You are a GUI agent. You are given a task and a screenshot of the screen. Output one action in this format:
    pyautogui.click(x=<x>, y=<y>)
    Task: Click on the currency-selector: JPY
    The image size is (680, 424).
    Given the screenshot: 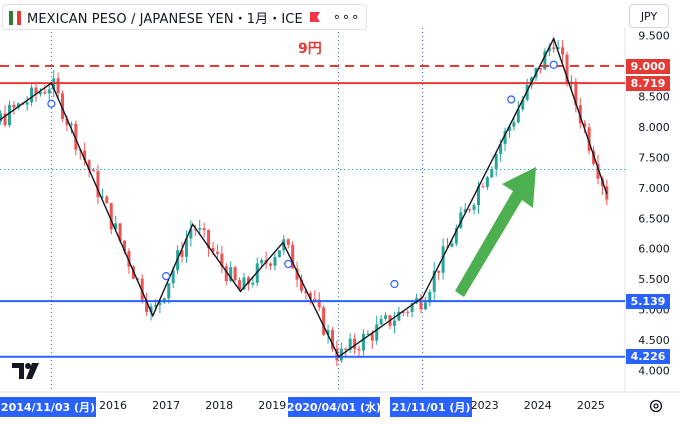 What is the action you would take?
    pyautogui.click(x=649, y=16)
    